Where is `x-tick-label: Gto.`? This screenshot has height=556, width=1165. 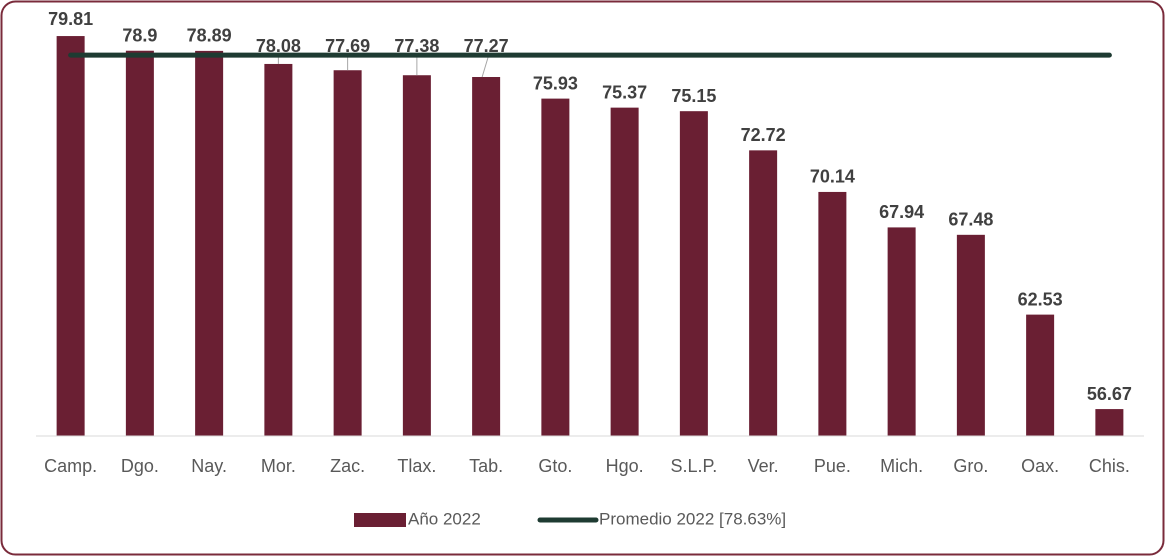
x-tick-label: Gto. is located at coordinates (555, 466).